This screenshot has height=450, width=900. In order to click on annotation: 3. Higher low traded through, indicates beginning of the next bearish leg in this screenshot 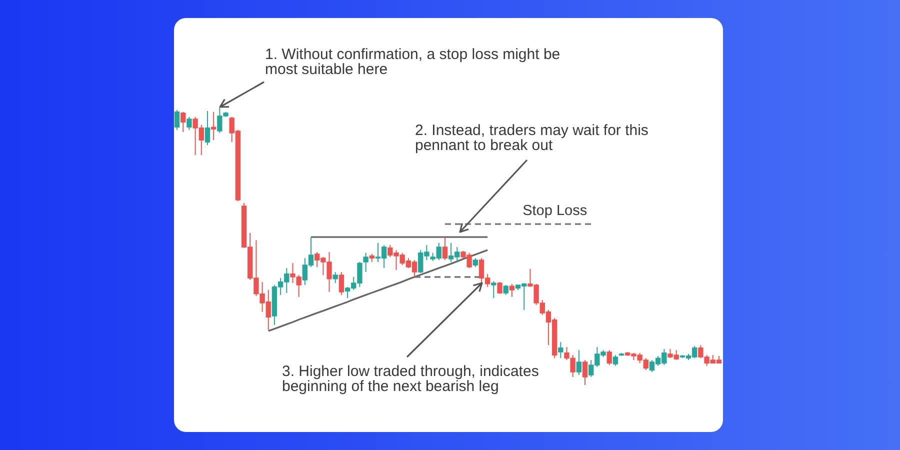, I will do `click(410, 379)`.